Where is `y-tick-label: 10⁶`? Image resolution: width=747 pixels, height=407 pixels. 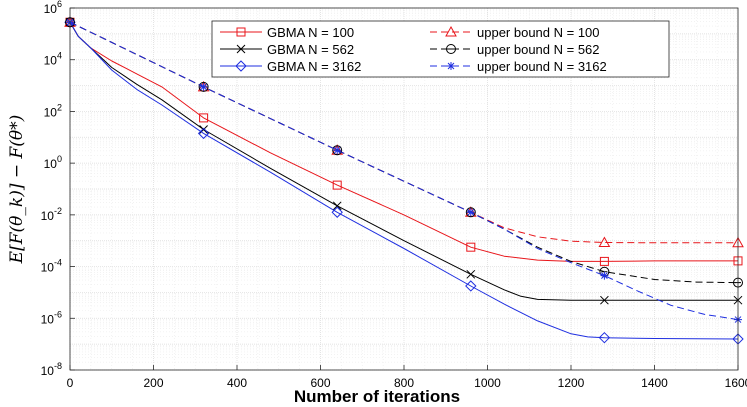 y-tick-label: 10⁶ is located at coordinates (53, 8).